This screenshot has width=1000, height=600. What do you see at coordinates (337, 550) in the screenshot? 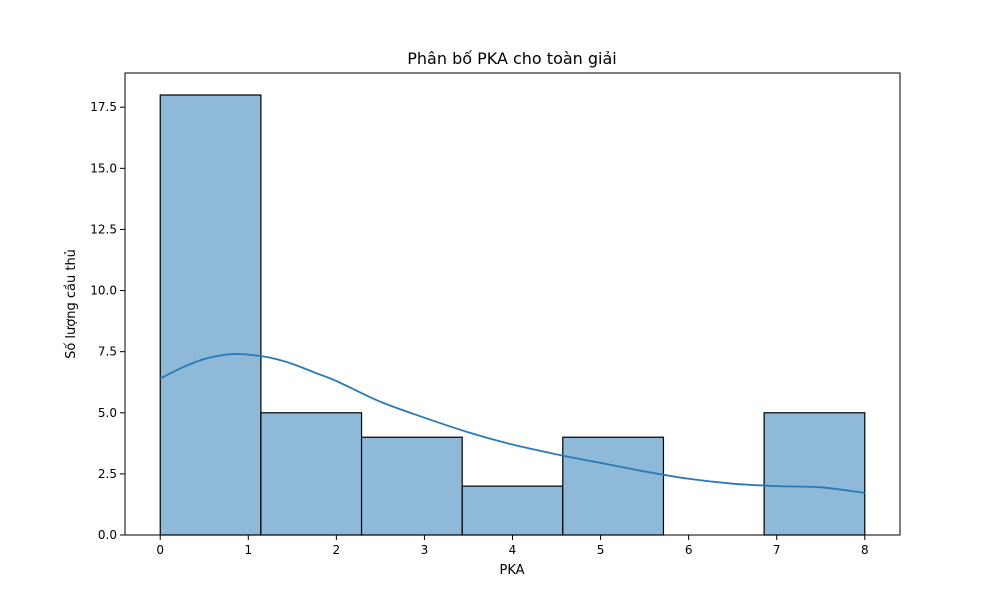
I see `x-tick-label: 2` at bounding box center [337, 550].